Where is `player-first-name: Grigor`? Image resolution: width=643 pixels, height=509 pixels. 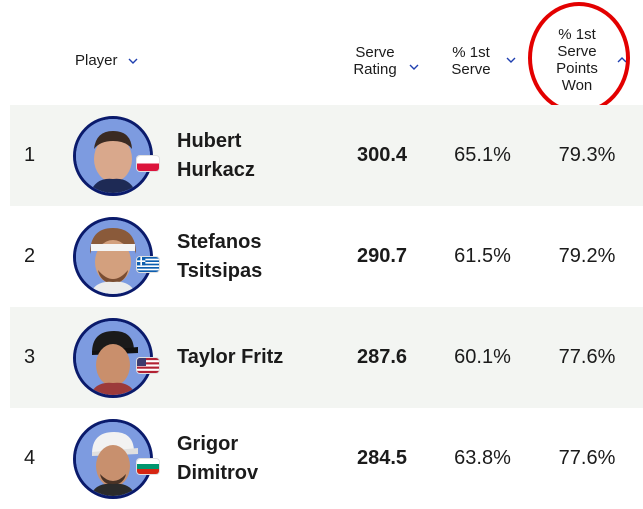 player-first-name: Grigor is located at coordinates (208, 443).